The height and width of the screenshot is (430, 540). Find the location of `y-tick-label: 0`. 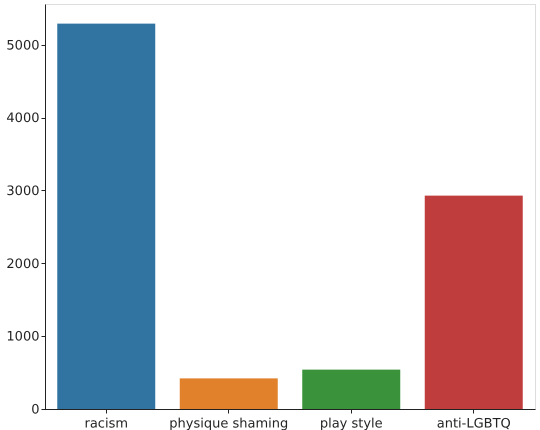

y-tick-label: 0 is located at coordinates (35, 410).